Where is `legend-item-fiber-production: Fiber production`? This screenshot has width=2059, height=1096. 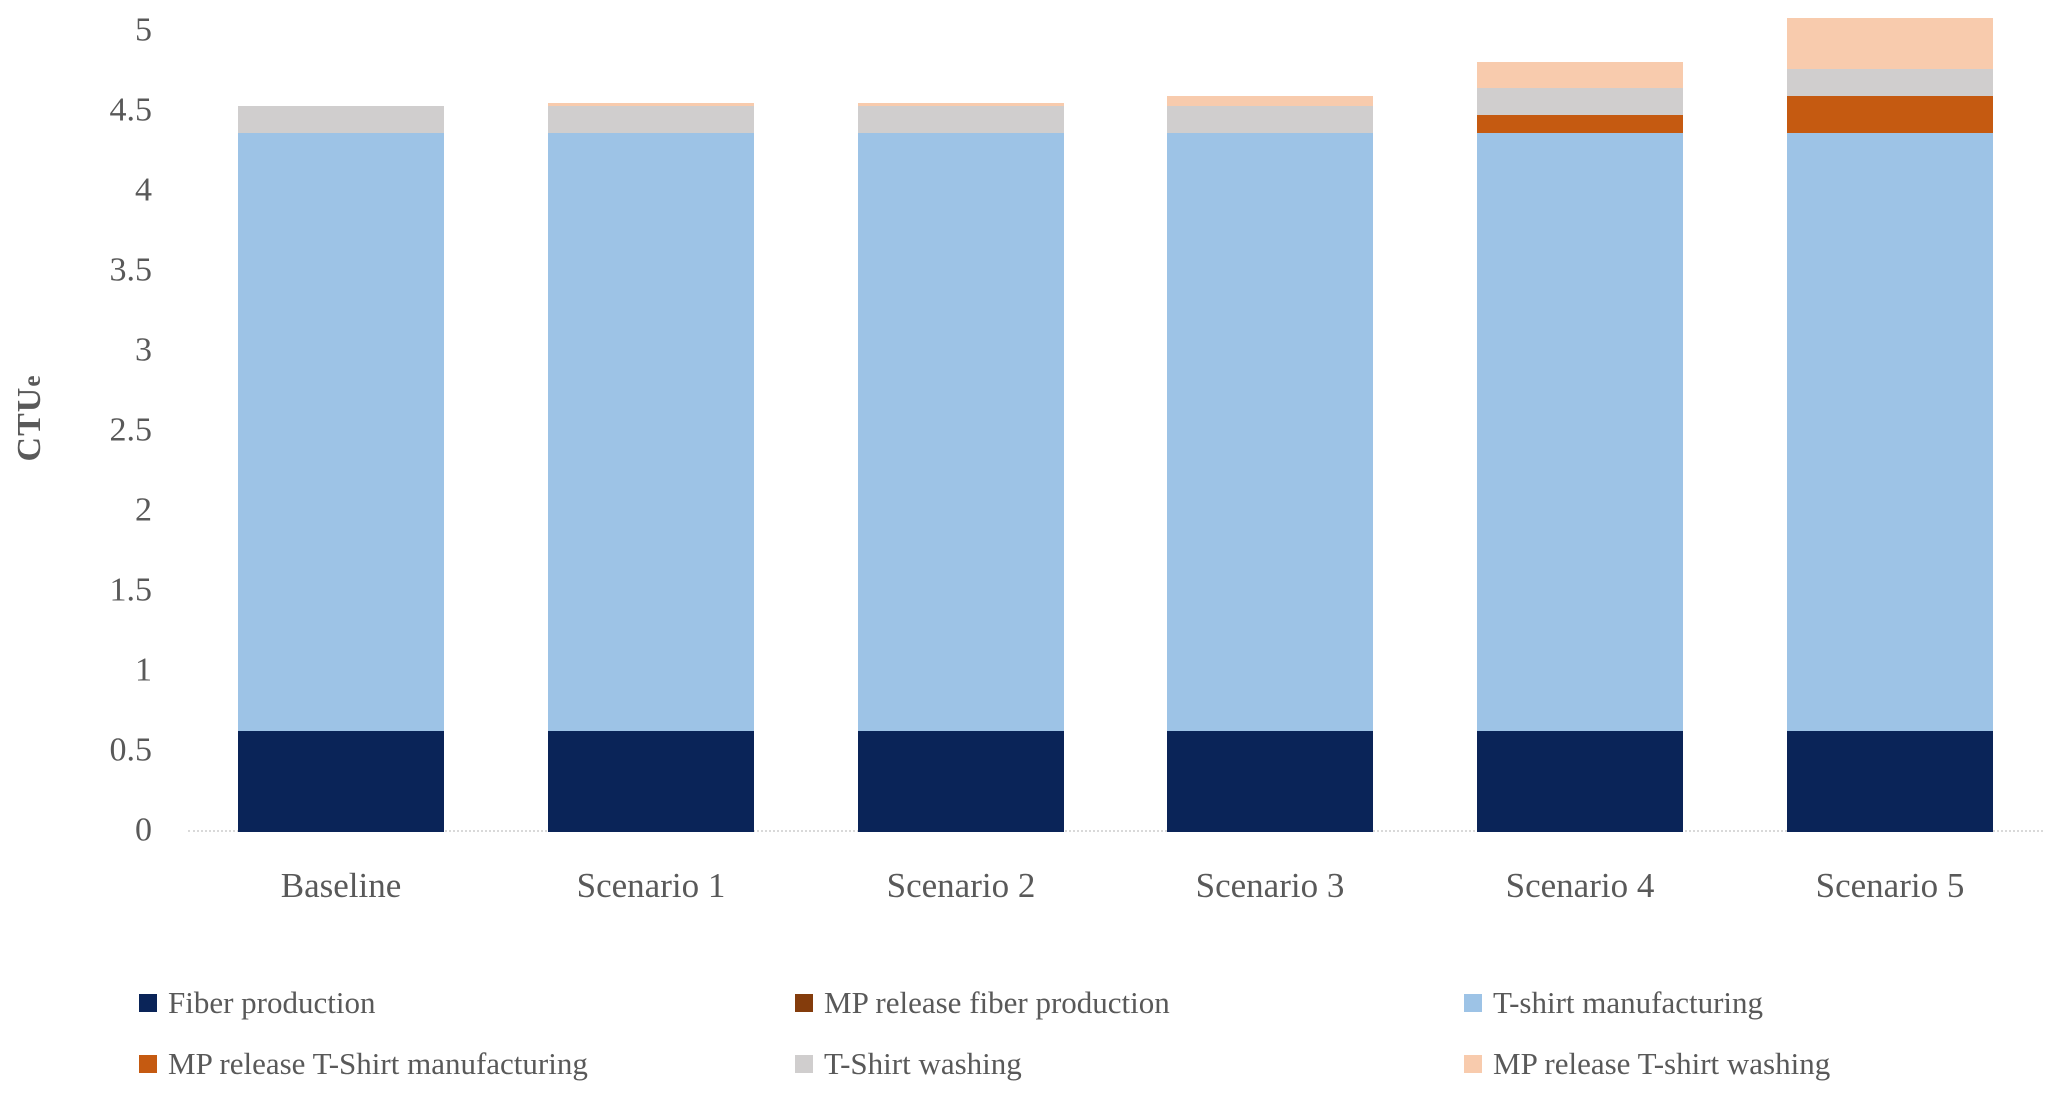 legend-item-fiber-production: Fiber production is located at coordinates (257, 1003).